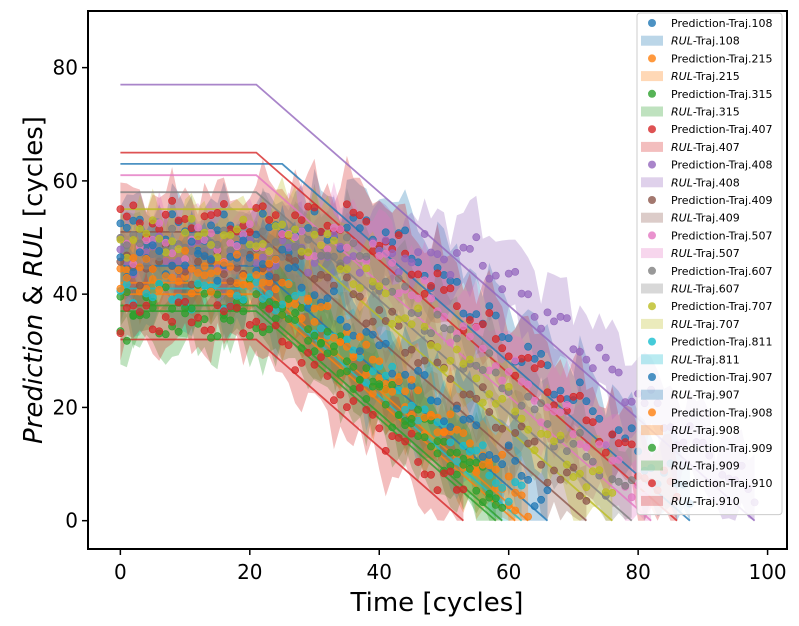 This screenshot has height=626, width=799. What do you see at coordinates (637, 572) in the screenshot?
I see `x-tick-label: 80` at bounding box center [637, 572].